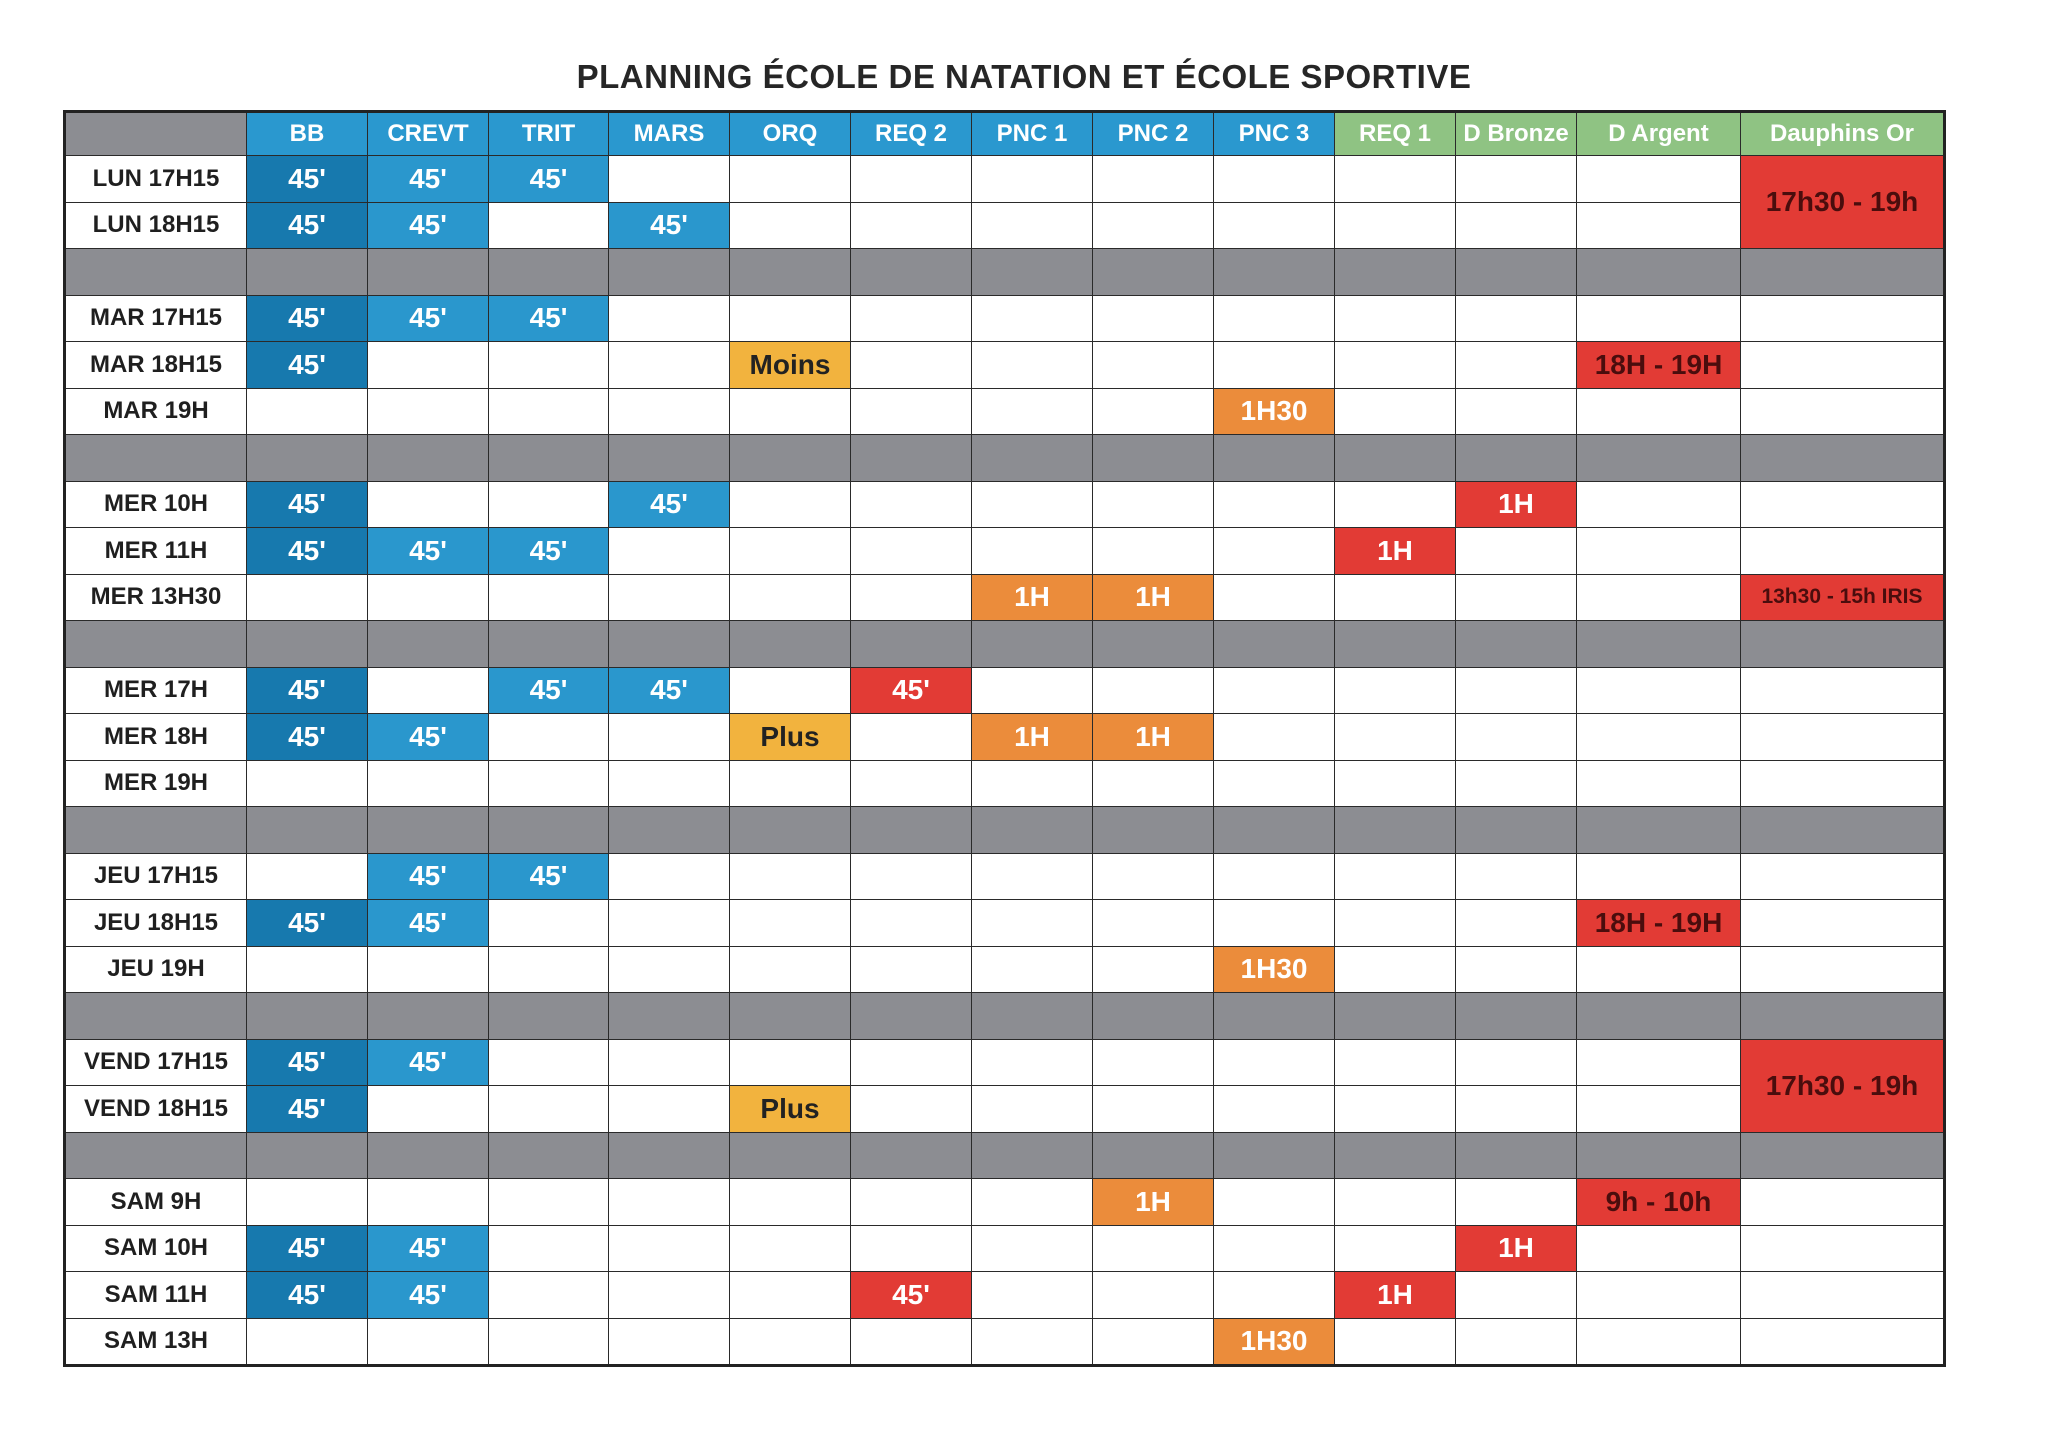  What do you see at coordinates (155, 923) in the screenshot?
I see `time-slot-label: JEU 18H15` at bounding box center [155, 923].